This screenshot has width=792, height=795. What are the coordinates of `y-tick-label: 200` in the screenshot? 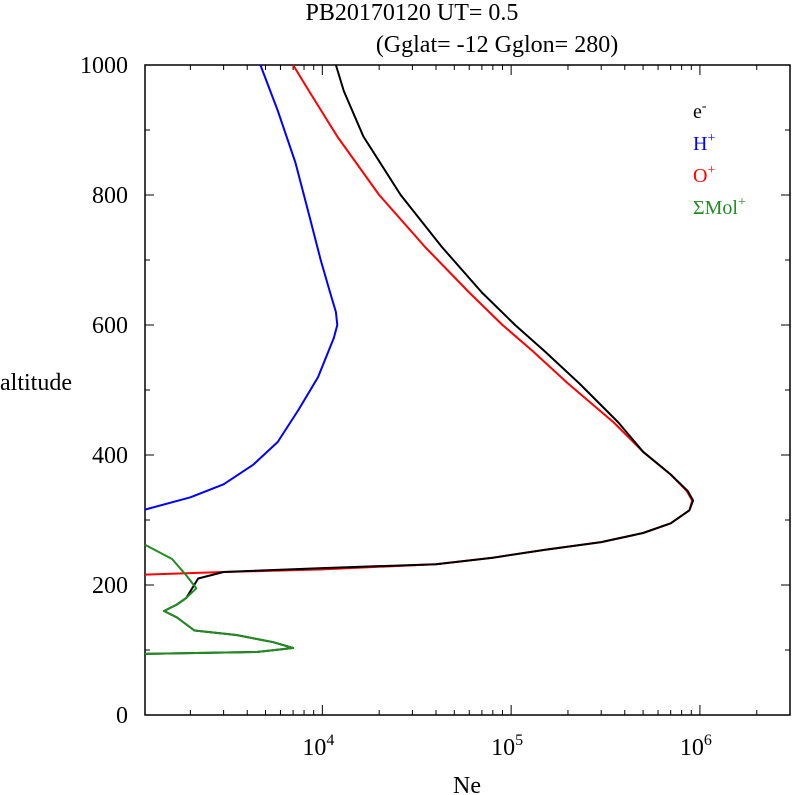 It's located at (110, 586).